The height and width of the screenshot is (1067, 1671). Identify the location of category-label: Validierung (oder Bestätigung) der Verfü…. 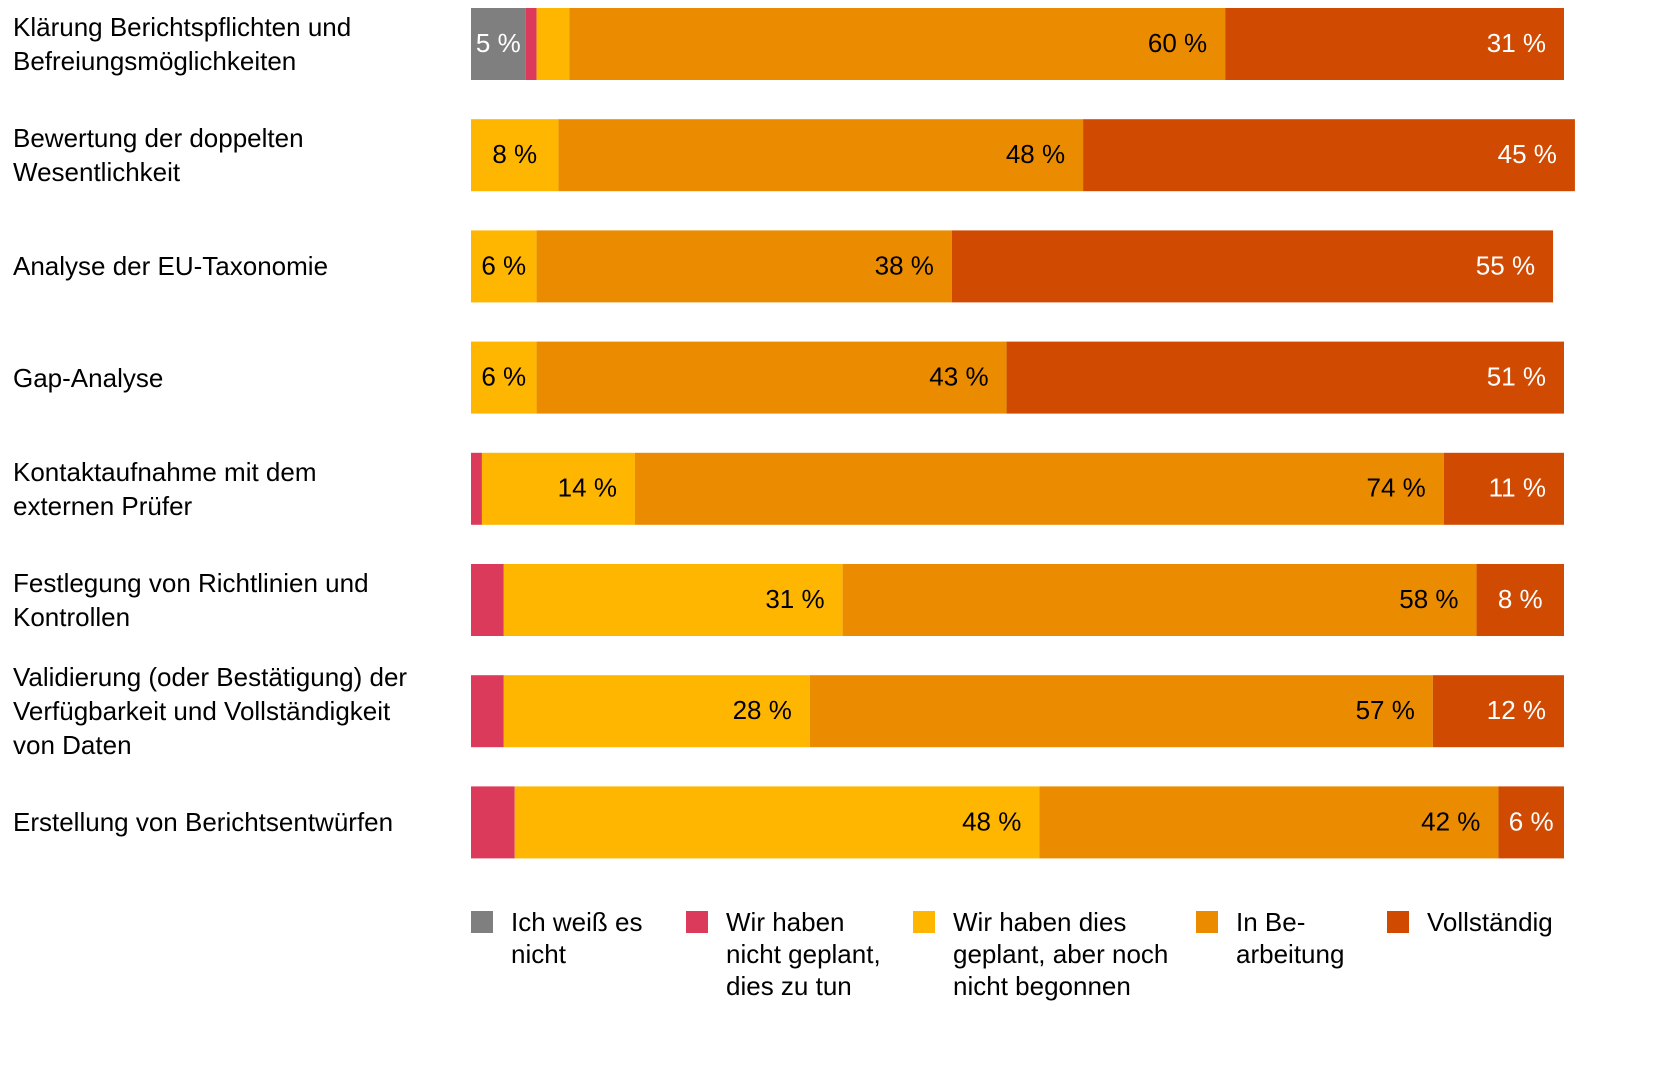
(210, 711).